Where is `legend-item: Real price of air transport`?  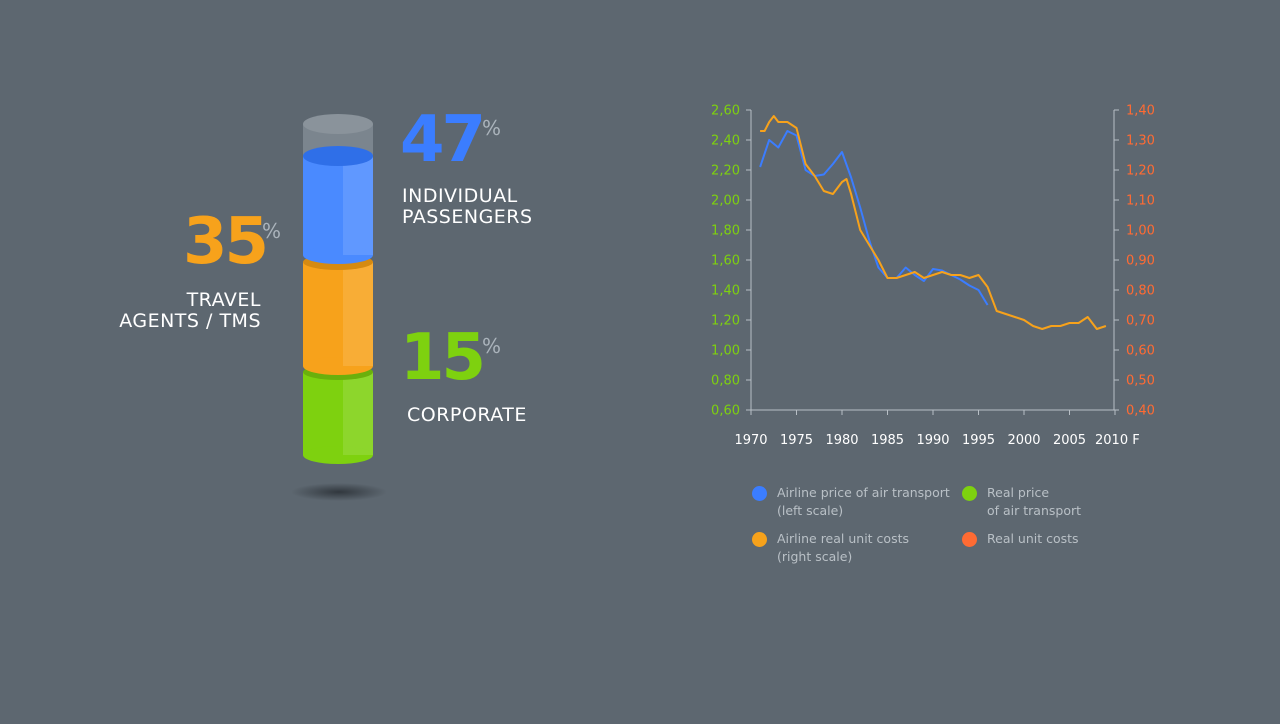 legend-item: Real price of air transport is located at coordinates (1021, 502).